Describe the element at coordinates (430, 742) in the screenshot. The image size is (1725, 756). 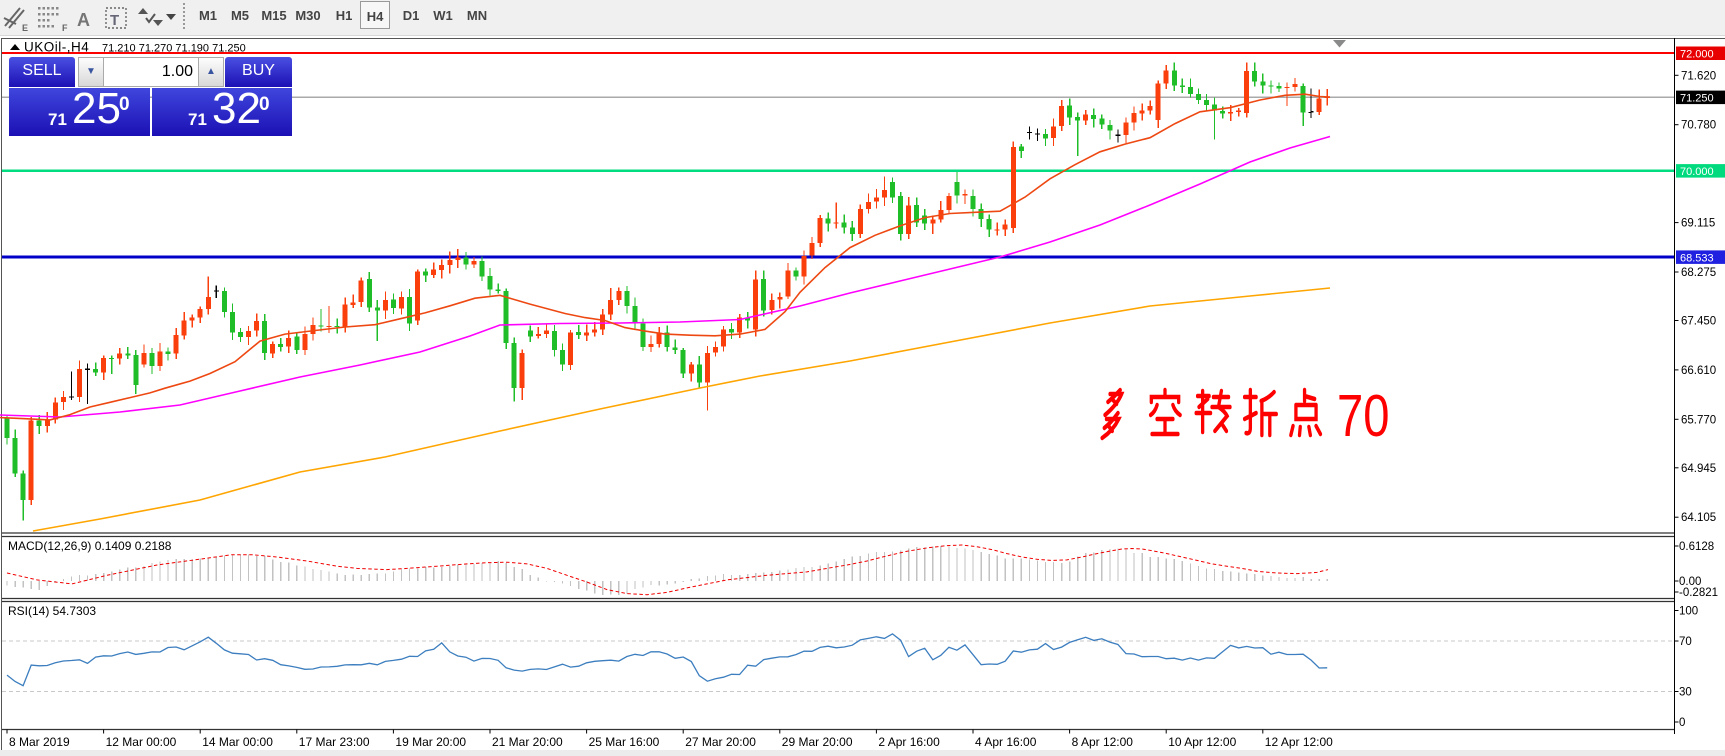
I see `svg-text: 19 Mar 20:00` at that location.